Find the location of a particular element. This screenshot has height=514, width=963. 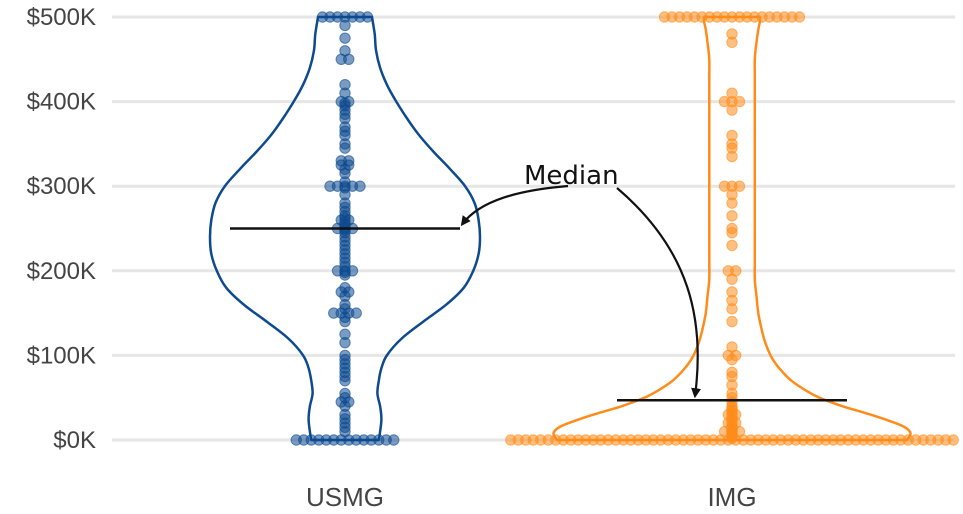

y-tick-label: $0K is located at coordinates (74, 440).